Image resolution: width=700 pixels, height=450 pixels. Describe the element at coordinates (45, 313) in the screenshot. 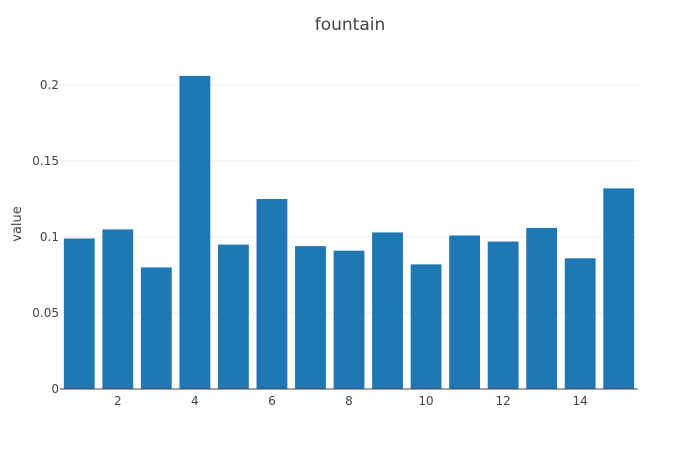

I see `y-tick-label-1: 0.05` at that location.